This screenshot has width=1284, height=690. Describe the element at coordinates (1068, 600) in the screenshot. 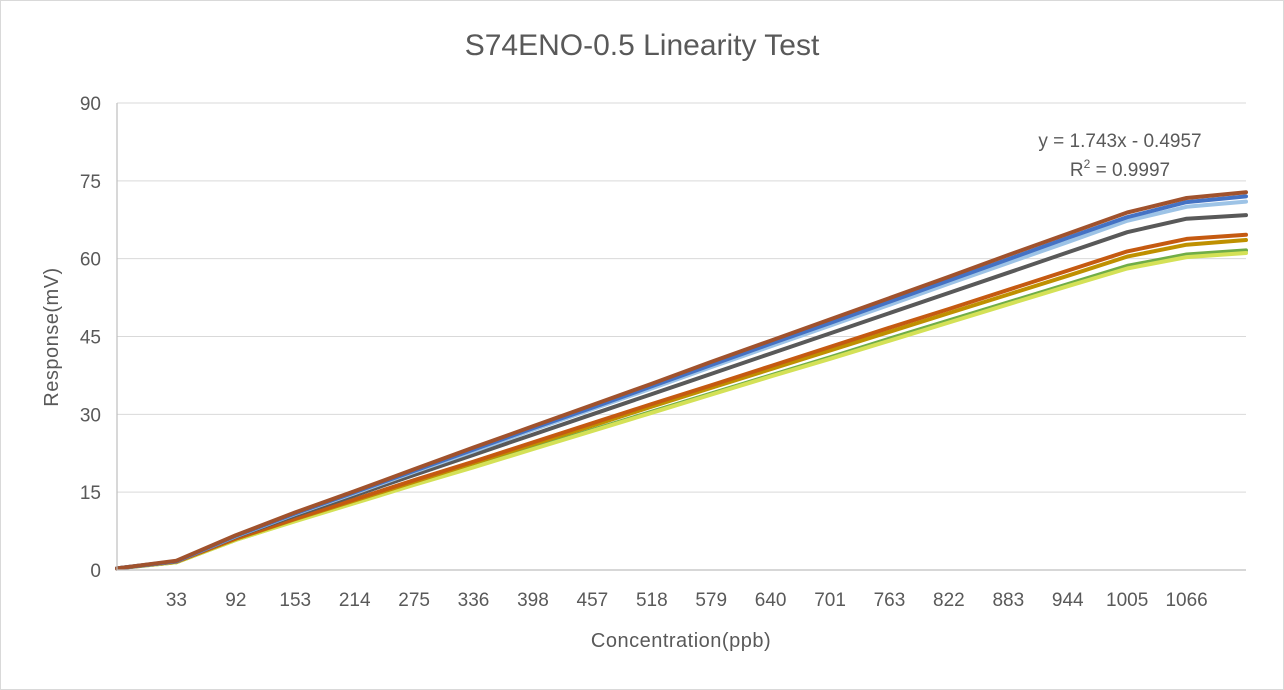

I see `x-tick-label: 944` at that location.